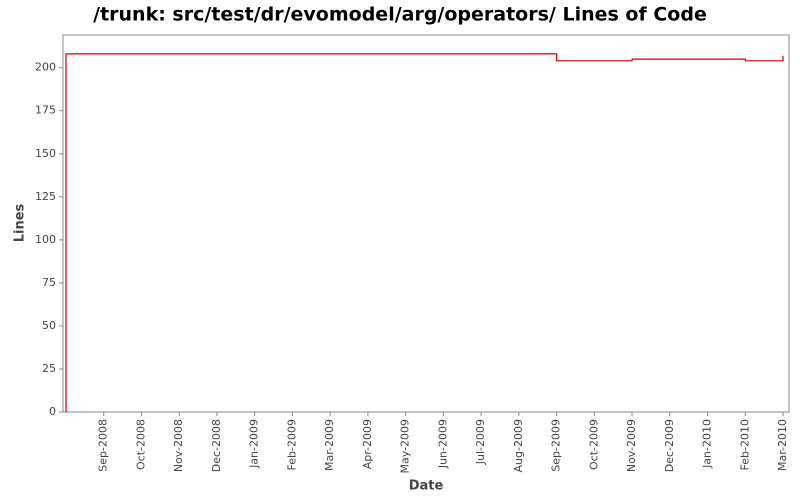  I want to click on x-tick-label: Mar-2009, so click(329, 445).